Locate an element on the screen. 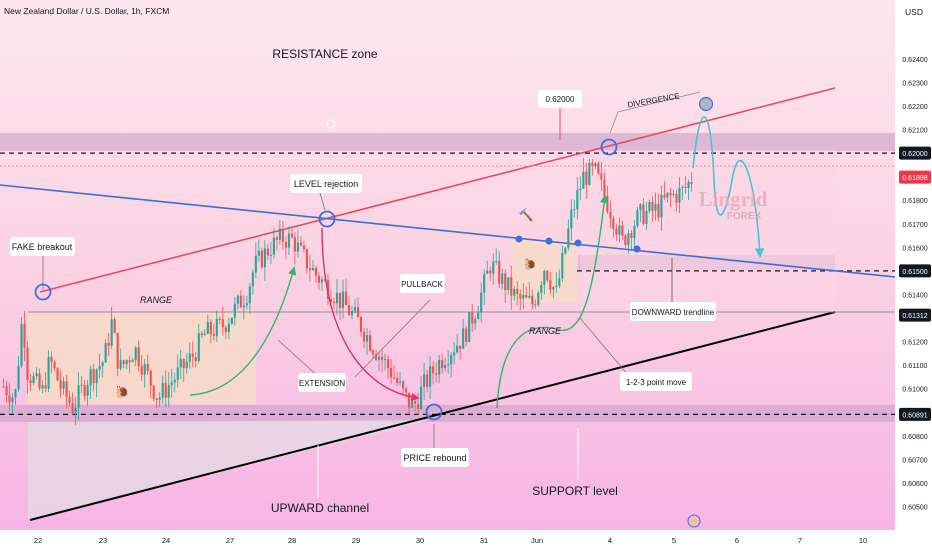 This screenshot has width=932, height=550. support-zone is located at coordinates (447, 413).